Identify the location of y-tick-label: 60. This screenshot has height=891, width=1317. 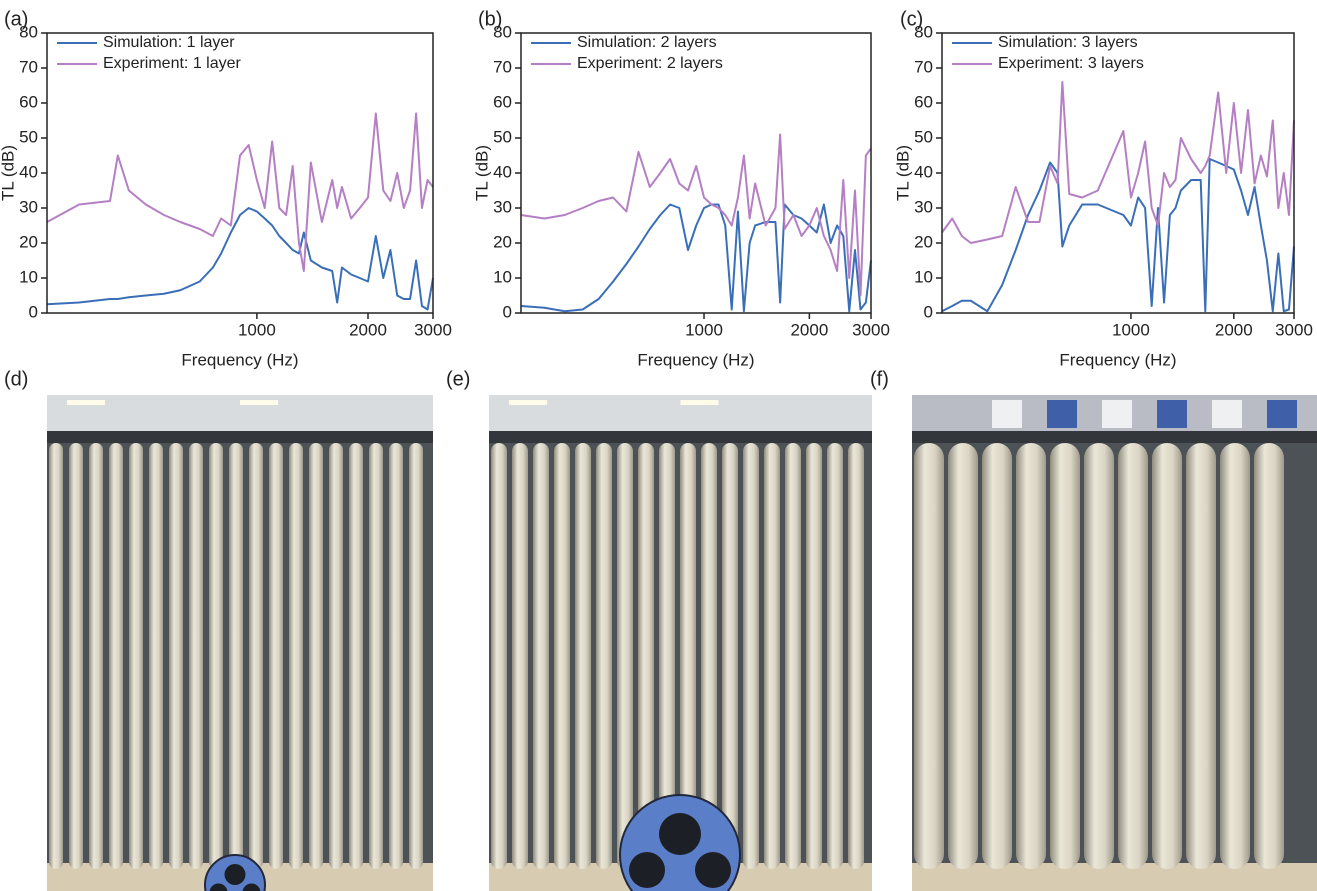
(502, 101).